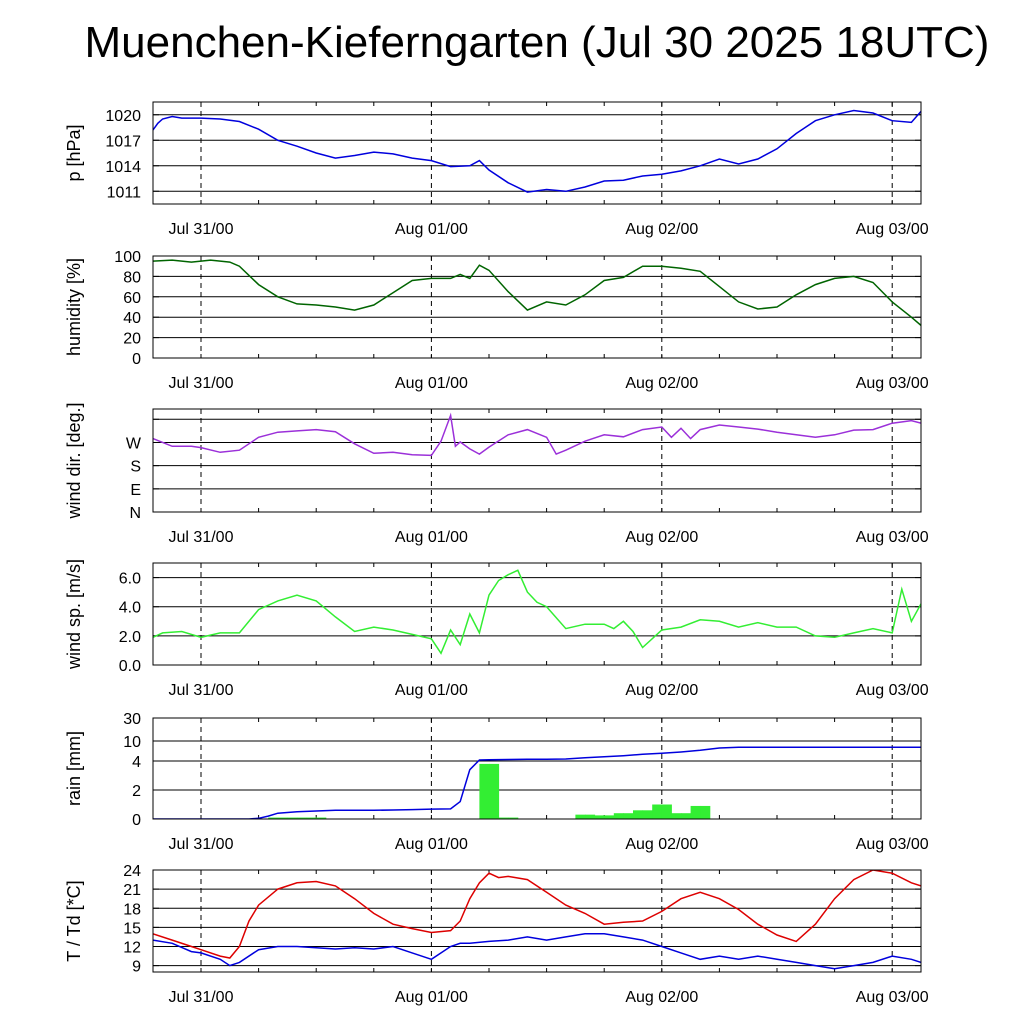 This screenshot has width=1024, height=1024. Describe the element at coordinates (537, 292) in the screenshot. I see `humidity-series-line` at that location.